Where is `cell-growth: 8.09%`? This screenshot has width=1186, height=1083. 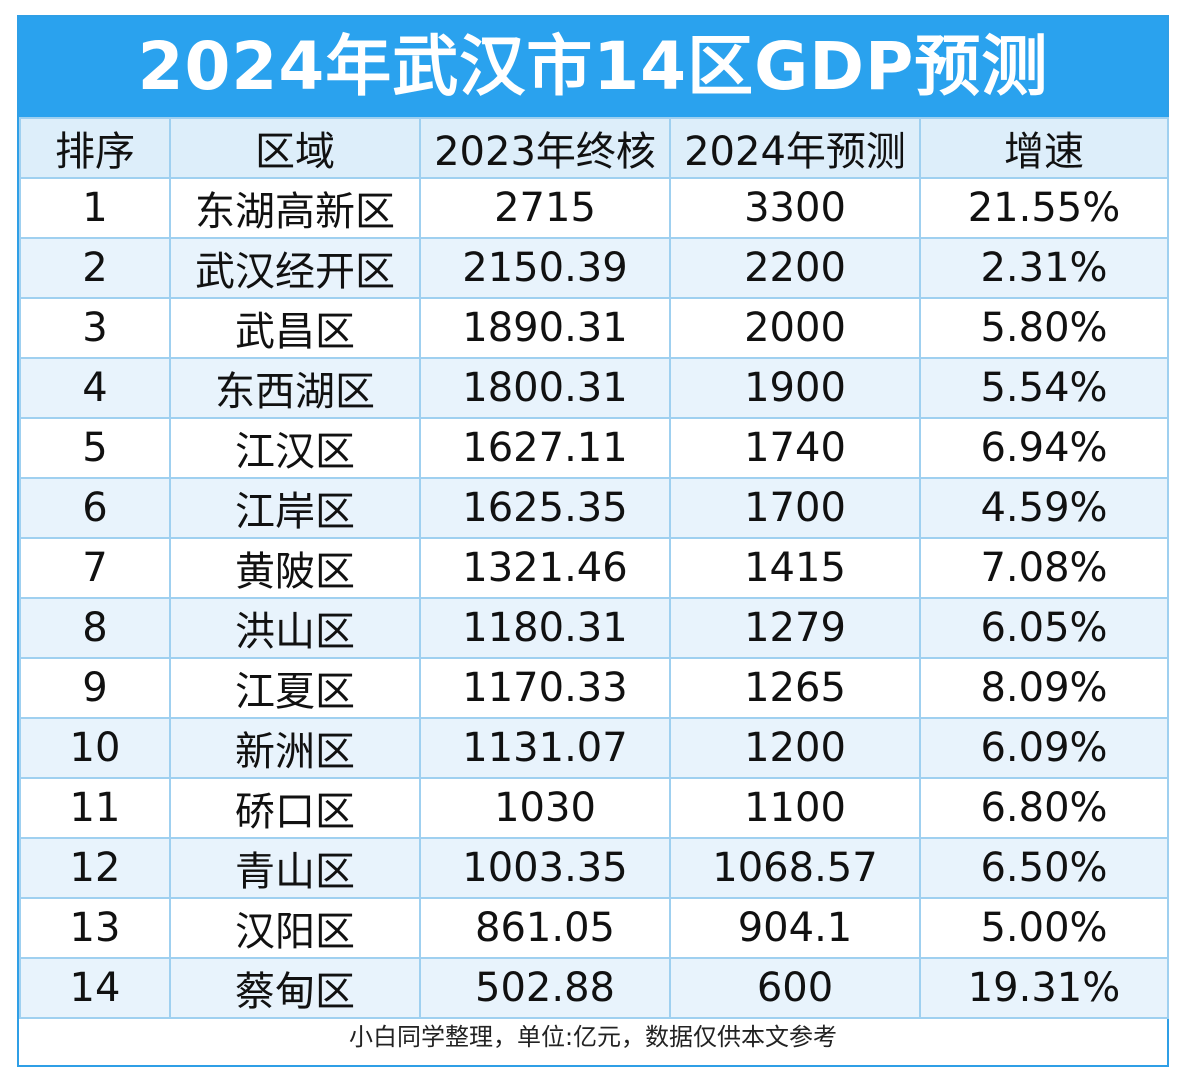
cell-growth: 8.09% is located at coordinates (1044, 688).